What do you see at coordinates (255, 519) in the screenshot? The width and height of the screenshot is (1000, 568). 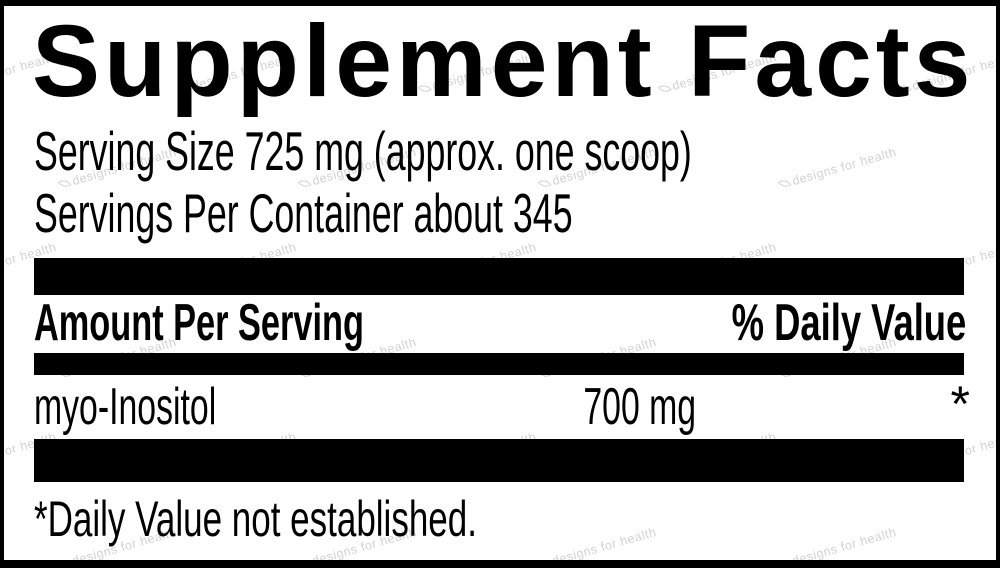 I see `footnote-text: *Daily Value not established.` at bounding box center [255, 519].